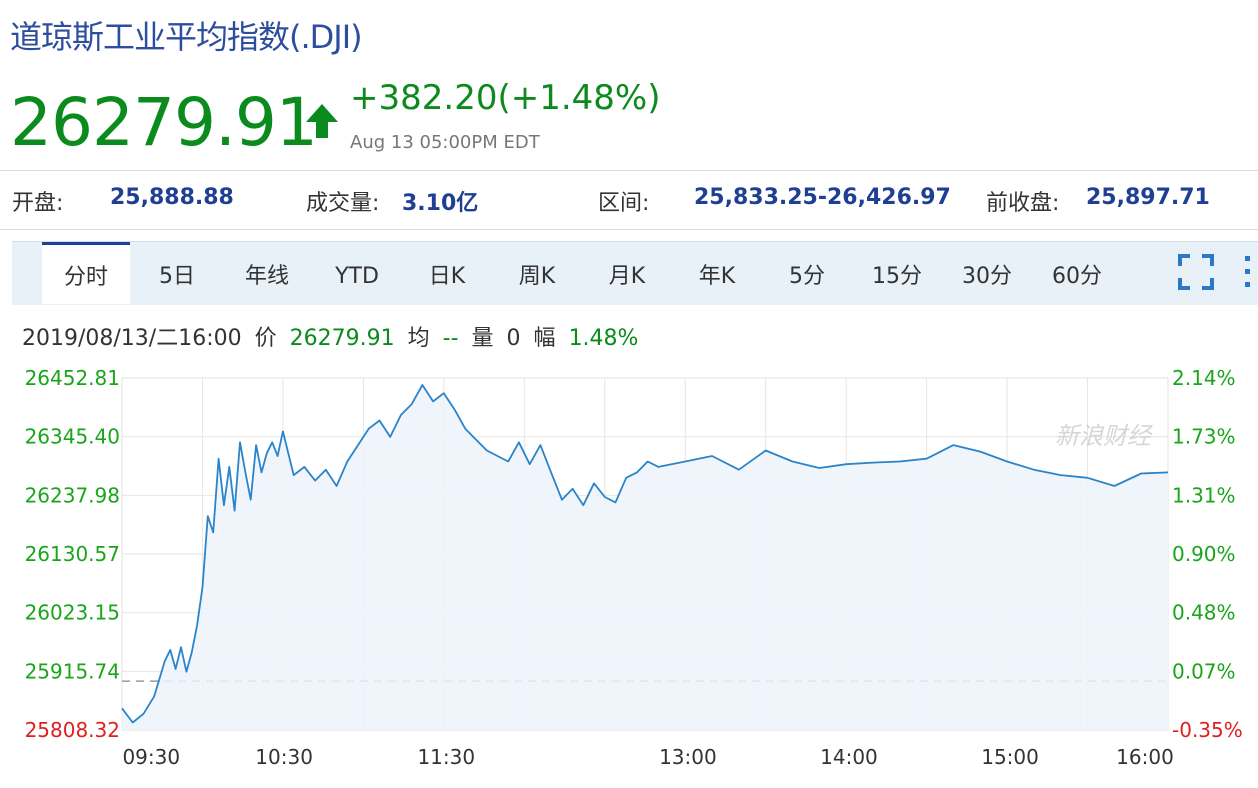 The height and width of the screenshot is (788, 1258). I want to click on tab-5day: 5日, so click(177, 276).